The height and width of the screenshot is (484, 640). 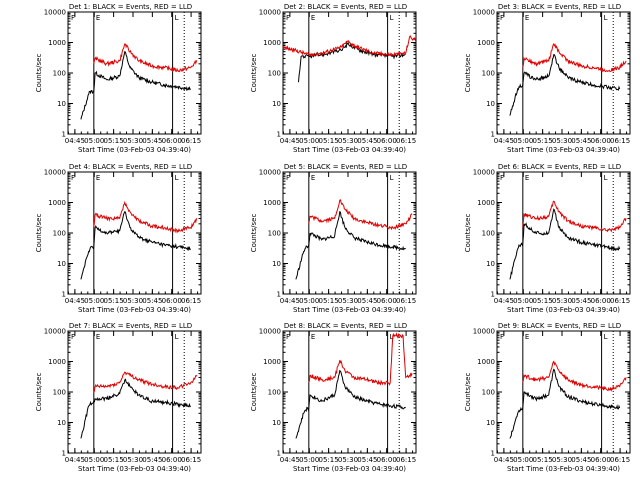 I want to click on plot-frame, so click(x=349, y=73).